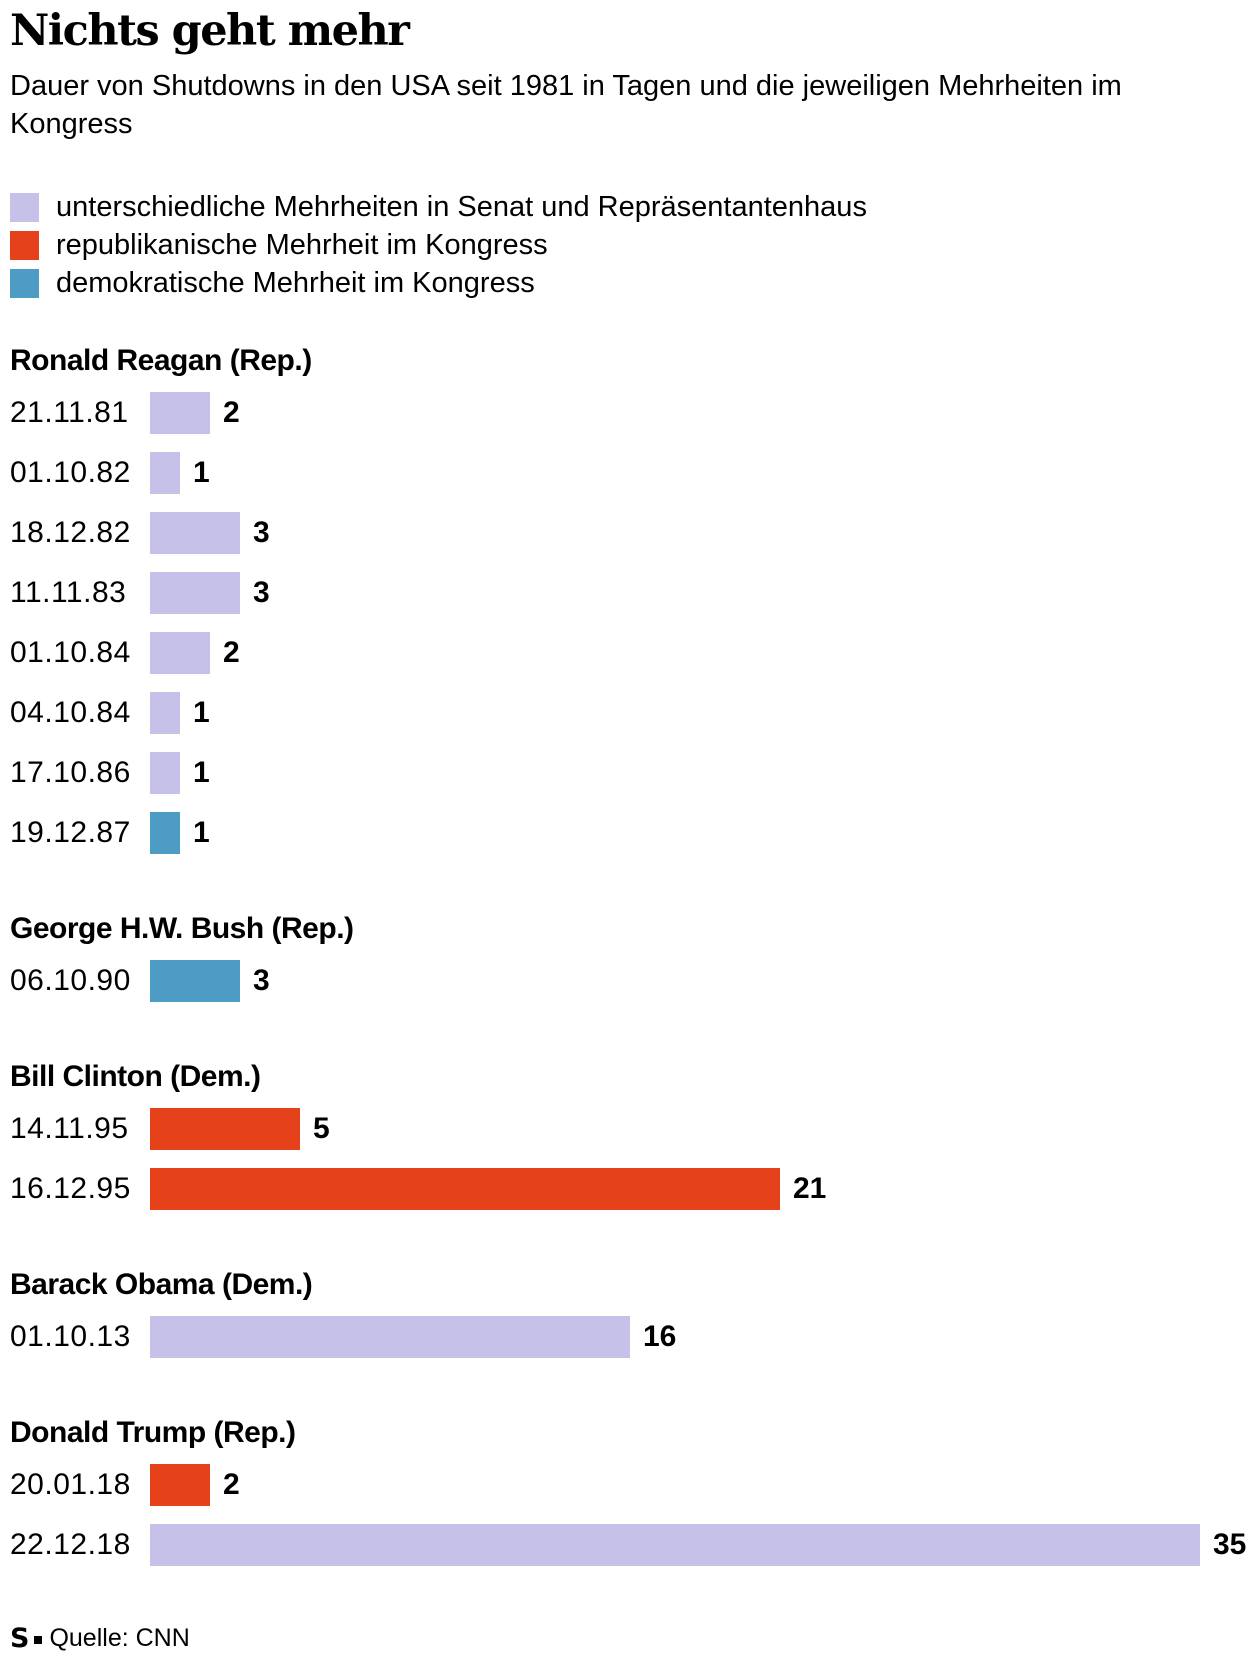 The height and width of the screenshot is (1667, 1258). What do you see at coordinates (302, 244) in the screenshot?
I see `legend-label: republikanische Mehrheit im Kongress` at bounding box center [302, 244].